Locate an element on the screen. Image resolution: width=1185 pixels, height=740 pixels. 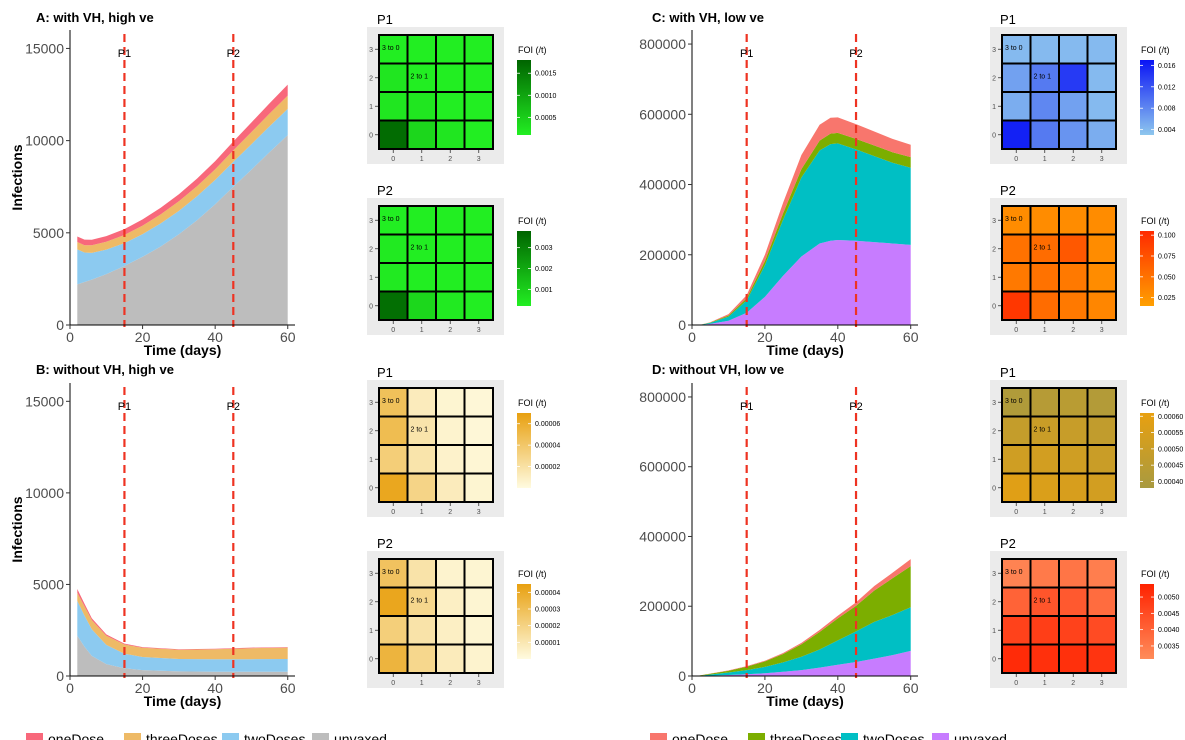
chart-title: A: with VH, high ve is located at coordinates (95, 17).